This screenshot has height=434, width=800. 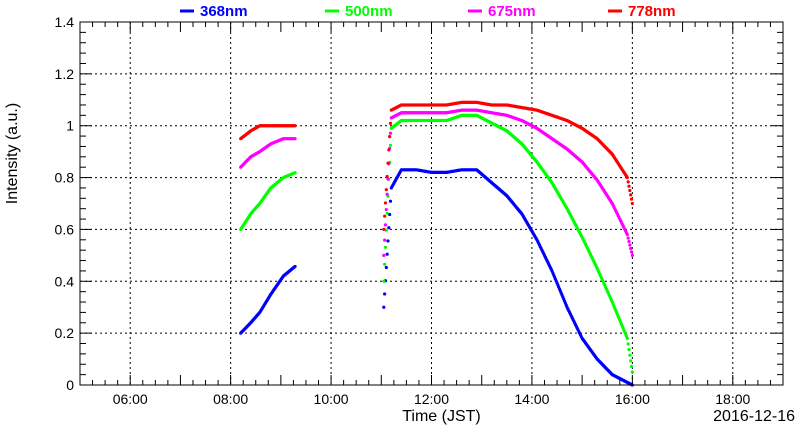 I want to click on y-tick-label: 0.4, so click(x=65, y=281).